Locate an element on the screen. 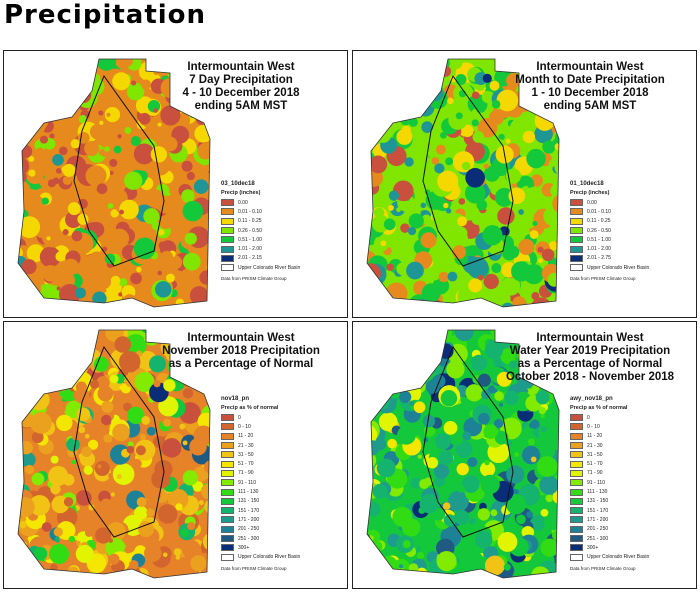  legend-item: 0.11 - 0.25 is located at coordinates (260, 221).